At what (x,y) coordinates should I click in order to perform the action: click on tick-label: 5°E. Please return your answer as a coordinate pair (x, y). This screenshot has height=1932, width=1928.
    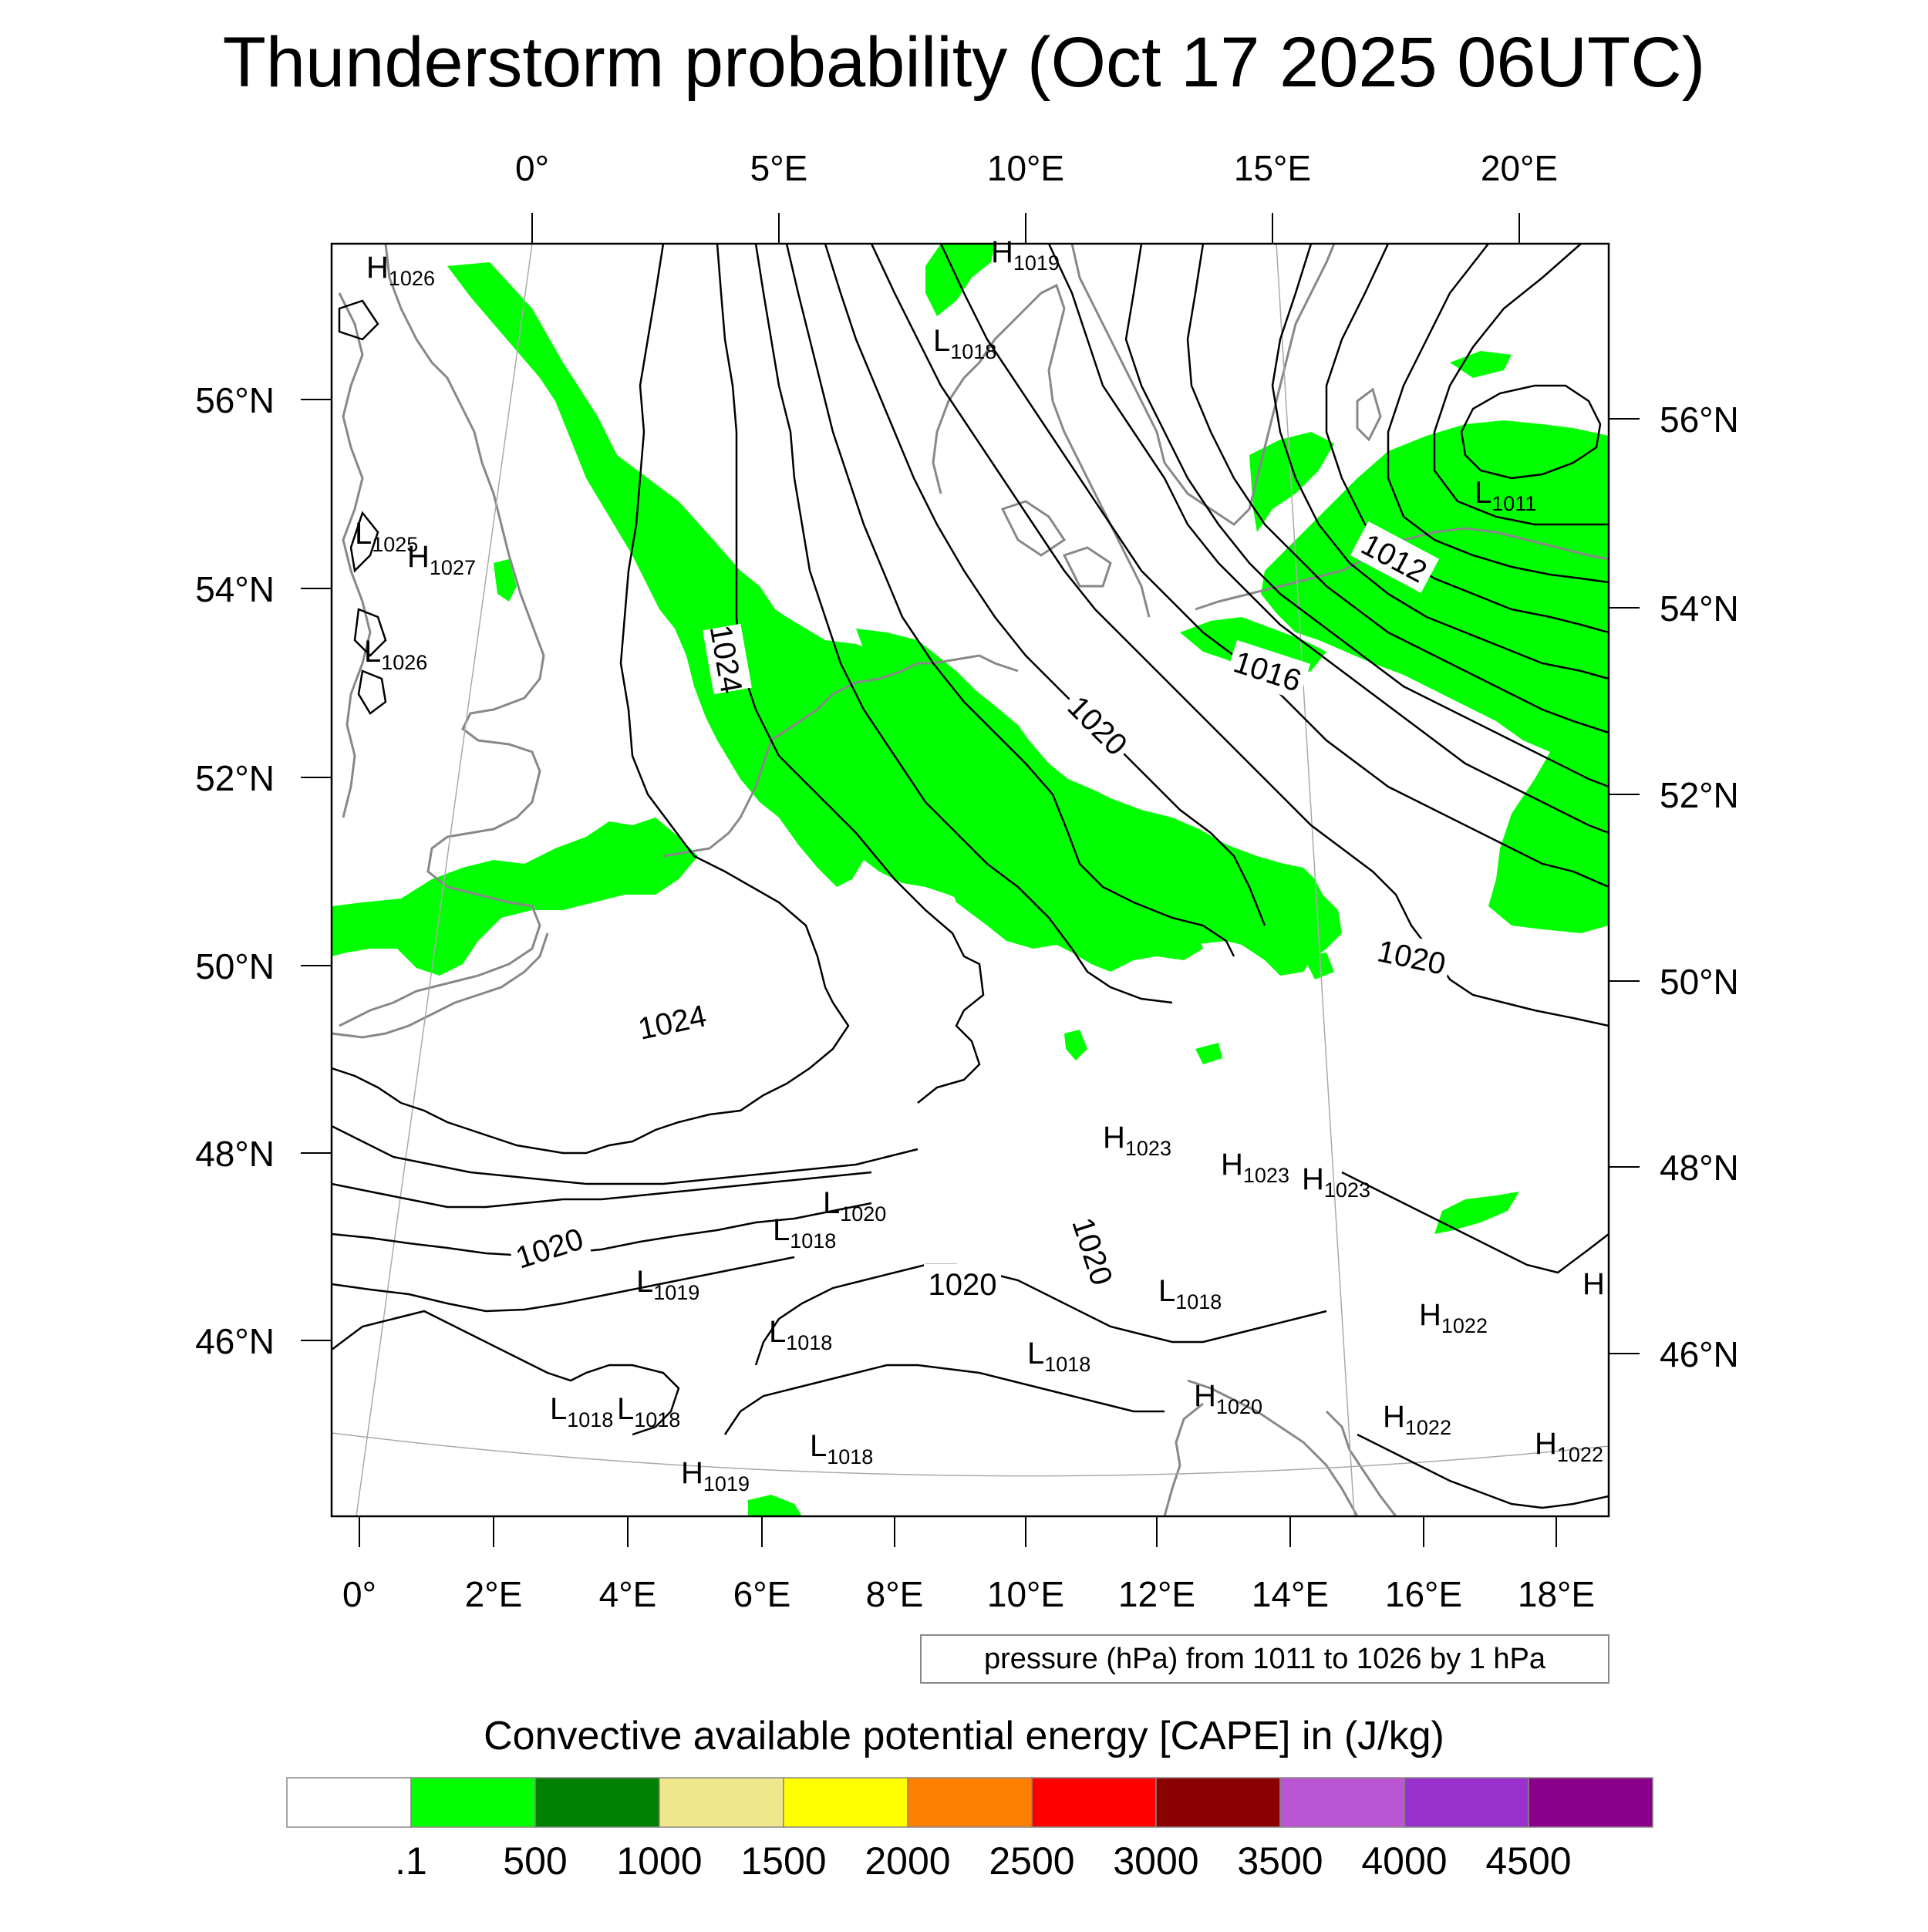
    Looking at the image, I should click on (779, 168).